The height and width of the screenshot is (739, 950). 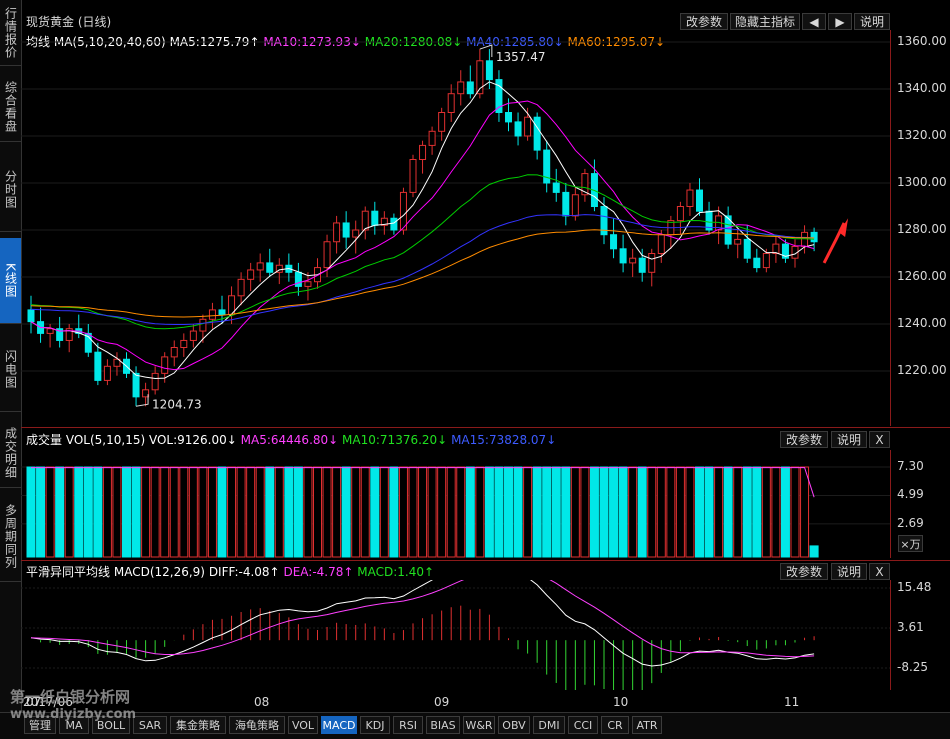 I want to click on indicator-tab: 海龟策略, so click(x=257, y=725).